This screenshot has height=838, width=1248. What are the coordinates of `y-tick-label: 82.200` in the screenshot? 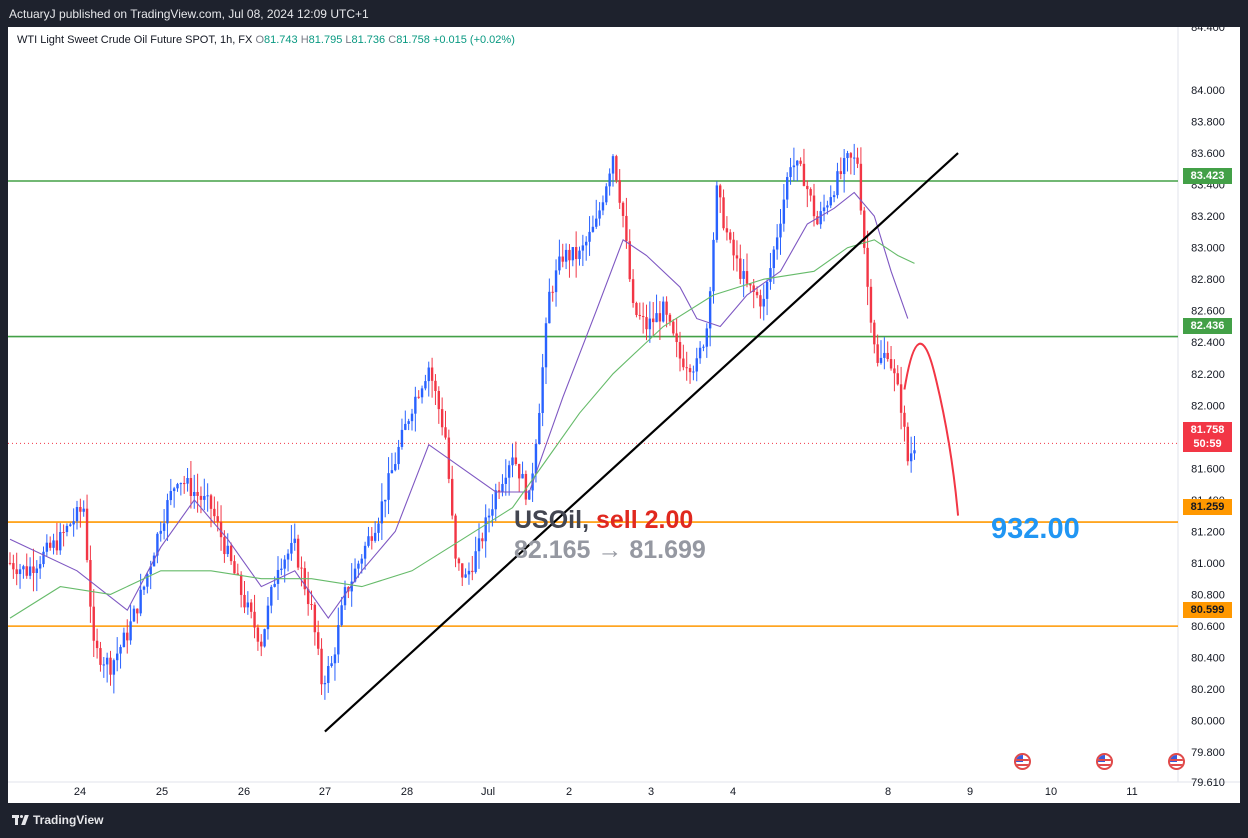 It's located at (1208, 375).